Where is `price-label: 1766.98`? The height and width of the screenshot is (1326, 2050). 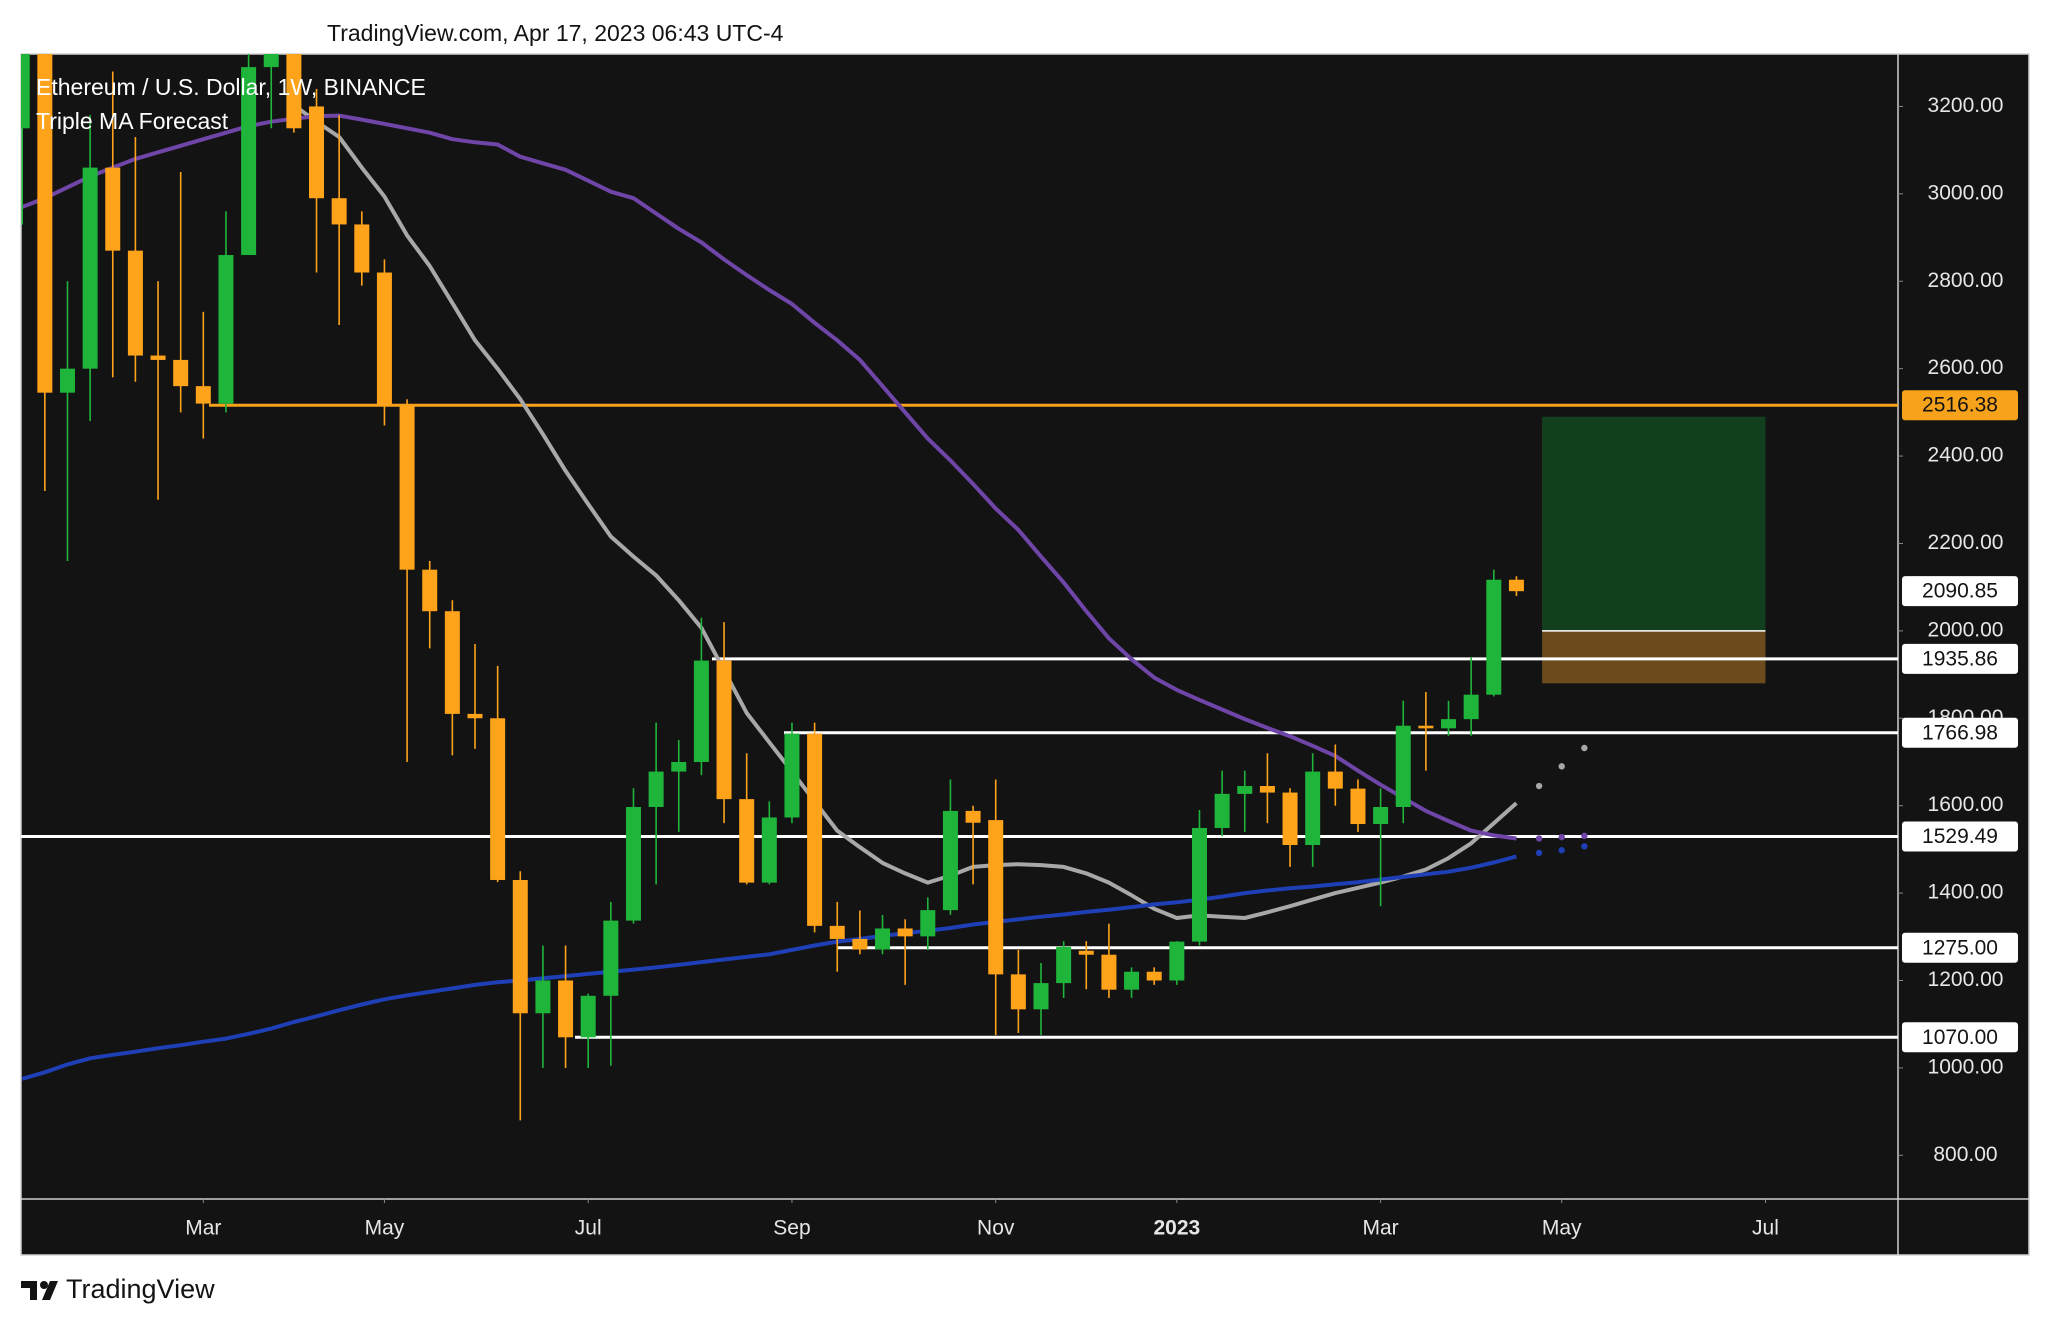
price-label: 1766.98 is located at coordinates (1960, 732).